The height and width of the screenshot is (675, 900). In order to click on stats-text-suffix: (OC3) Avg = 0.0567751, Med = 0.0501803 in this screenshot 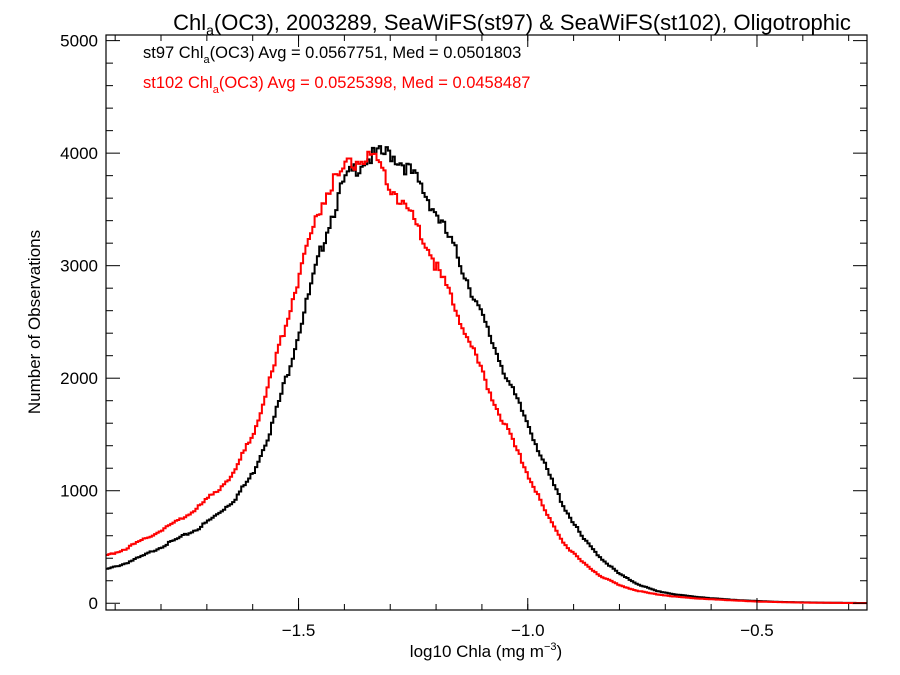, I will do `click(366, 53)`.